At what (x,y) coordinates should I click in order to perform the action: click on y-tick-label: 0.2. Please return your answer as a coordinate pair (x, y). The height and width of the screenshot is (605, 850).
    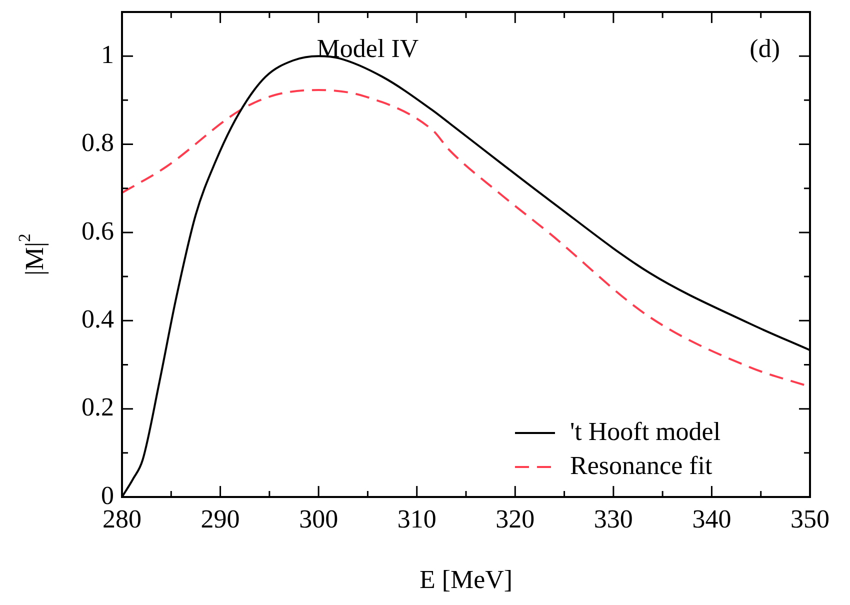
    Looking at the image, I should click on (98, 407).